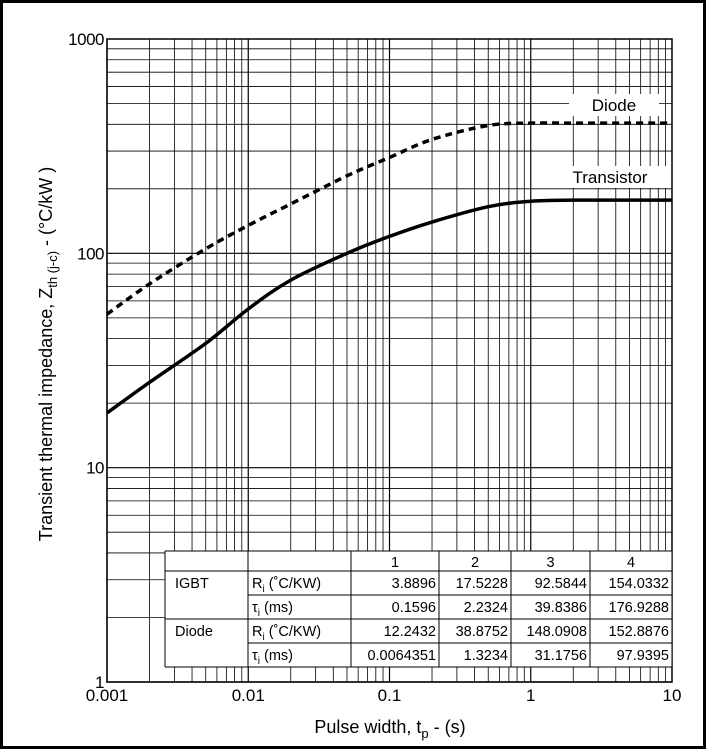 The image size is (706, 752). Describe the element at coordinates (410, 632) in the screenshot. I see `table-value-cell: 12.2432` at that location.